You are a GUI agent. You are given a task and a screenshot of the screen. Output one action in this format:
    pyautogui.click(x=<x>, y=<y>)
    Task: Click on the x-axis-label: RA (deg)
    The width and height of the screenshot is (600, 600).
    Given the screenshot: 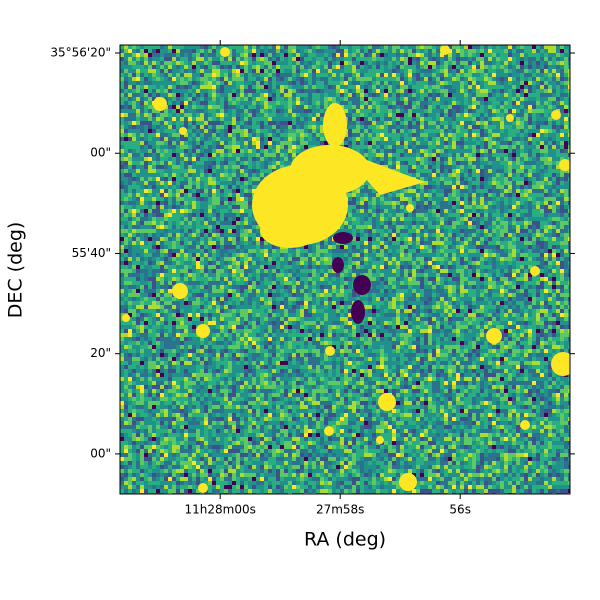 What is the action you would take?
    pyautogui.click(x=345, y=540)
    